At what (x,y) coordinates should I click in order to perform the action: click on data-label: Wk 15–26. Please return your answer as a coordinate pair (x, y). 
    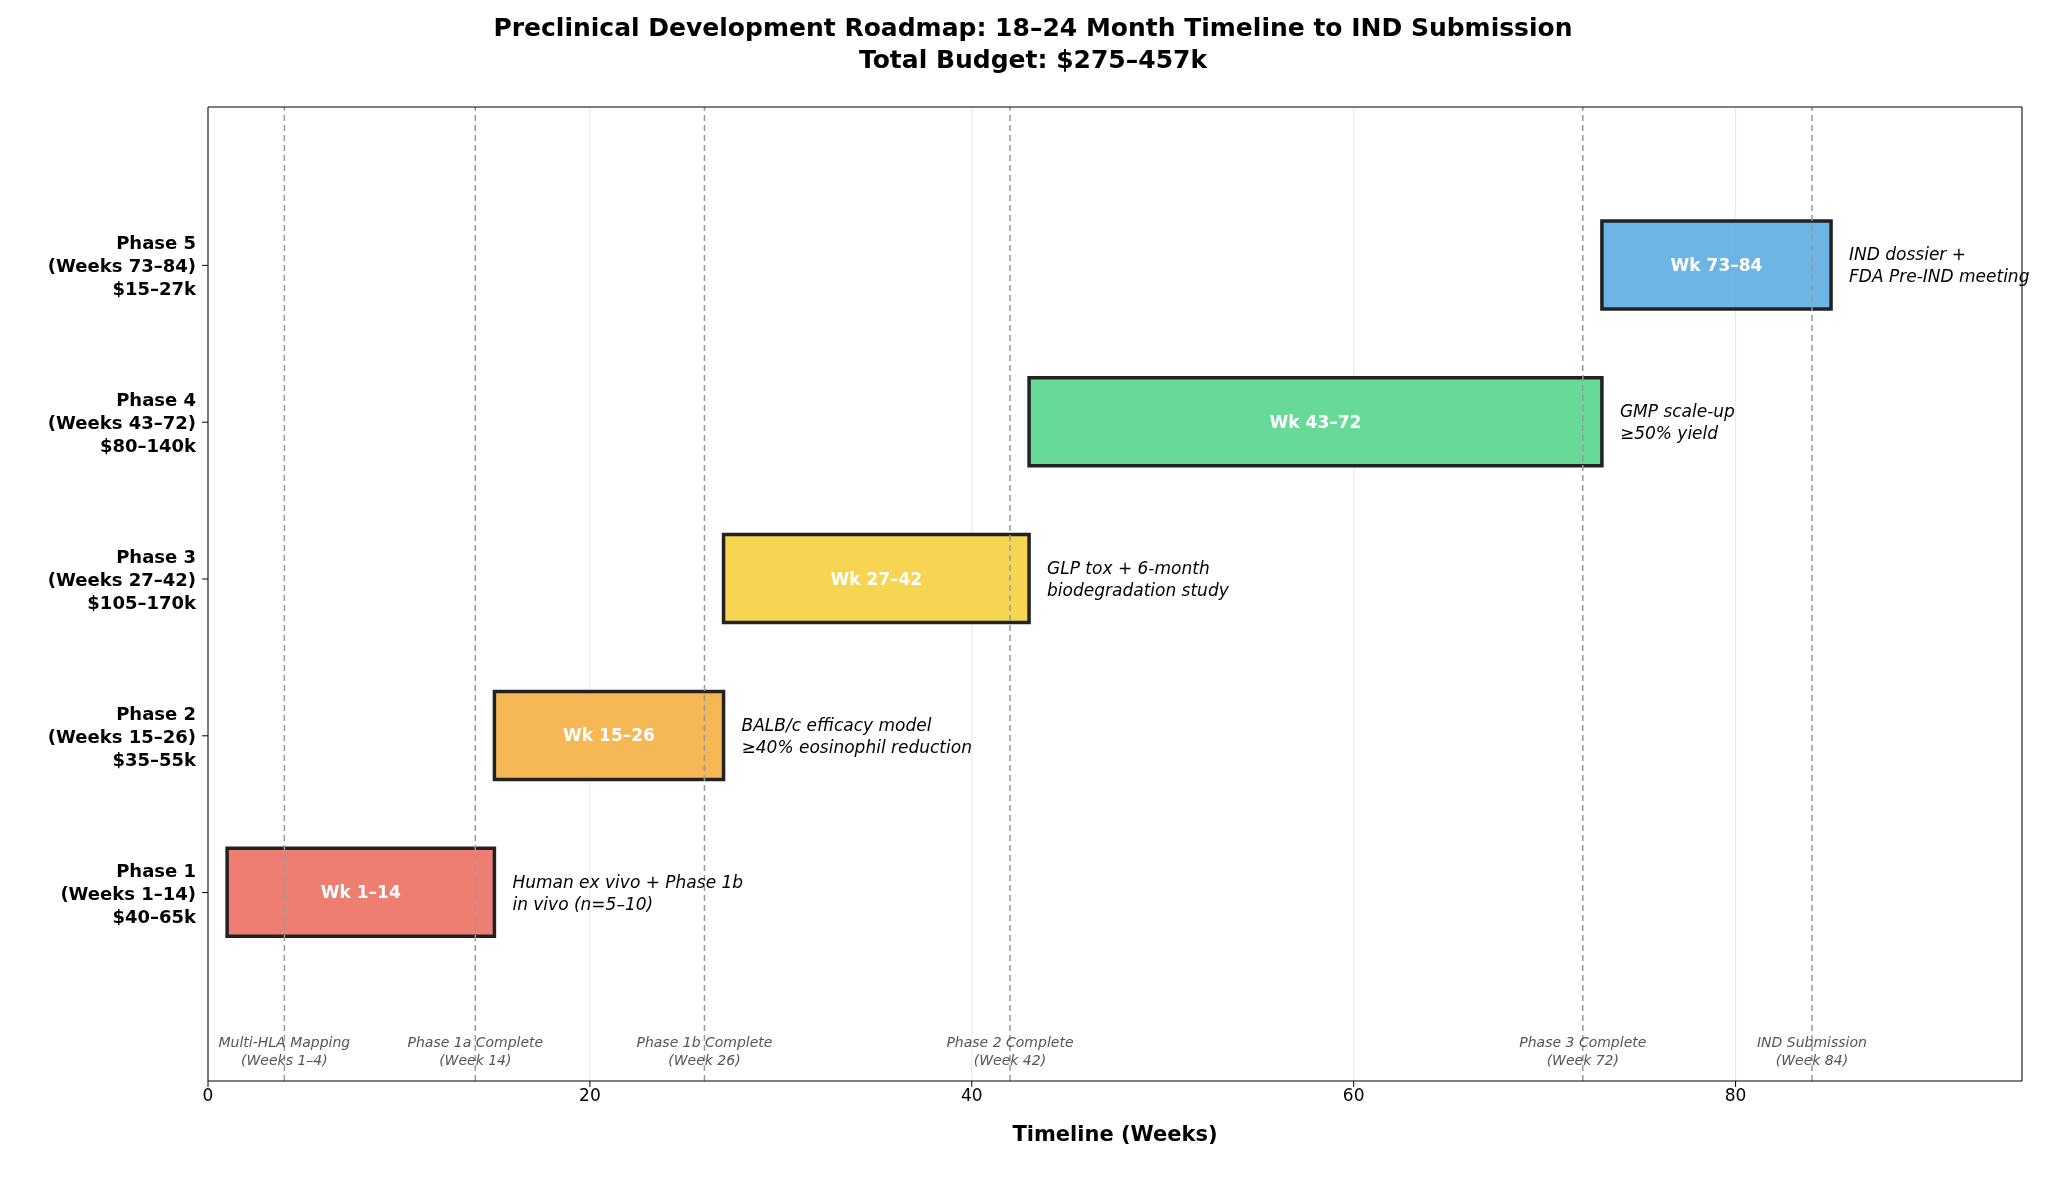
    Looking at the image, I should click on (609, 735).